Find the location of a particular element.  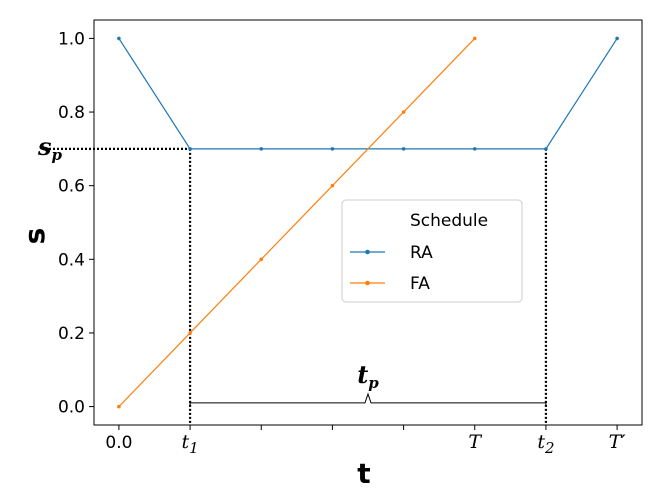

x-tick-label: 0.0 is located at coordinates (118, 443).